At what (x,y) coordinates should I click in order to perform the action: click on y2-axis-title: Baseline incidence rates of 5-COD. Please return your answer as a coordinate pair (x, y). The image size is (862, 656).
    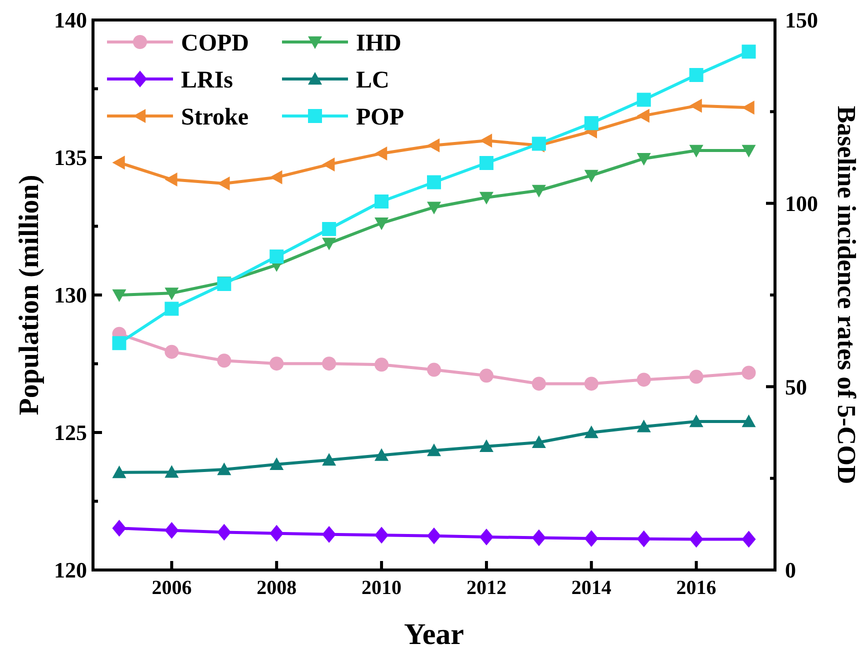
    Looking at the image, I should click on (846, 295).